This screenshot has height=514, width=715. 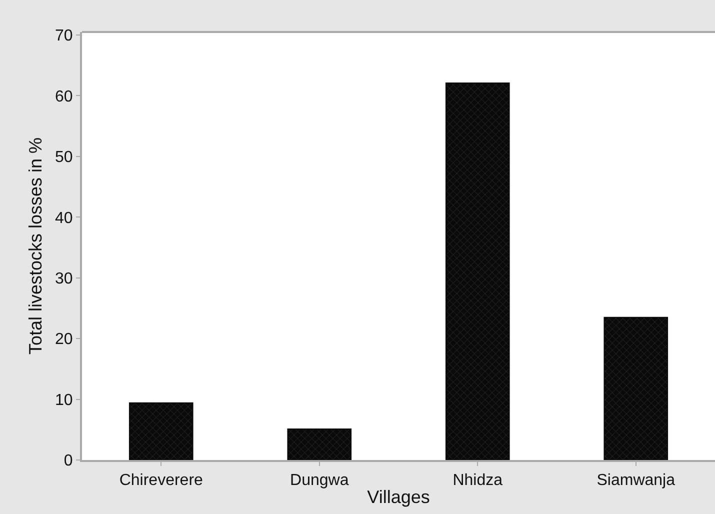 What do you see at coordinates (64, 400) in the screenshot?
I see `y-tick-label: 10` at bounding box center [64, 400].